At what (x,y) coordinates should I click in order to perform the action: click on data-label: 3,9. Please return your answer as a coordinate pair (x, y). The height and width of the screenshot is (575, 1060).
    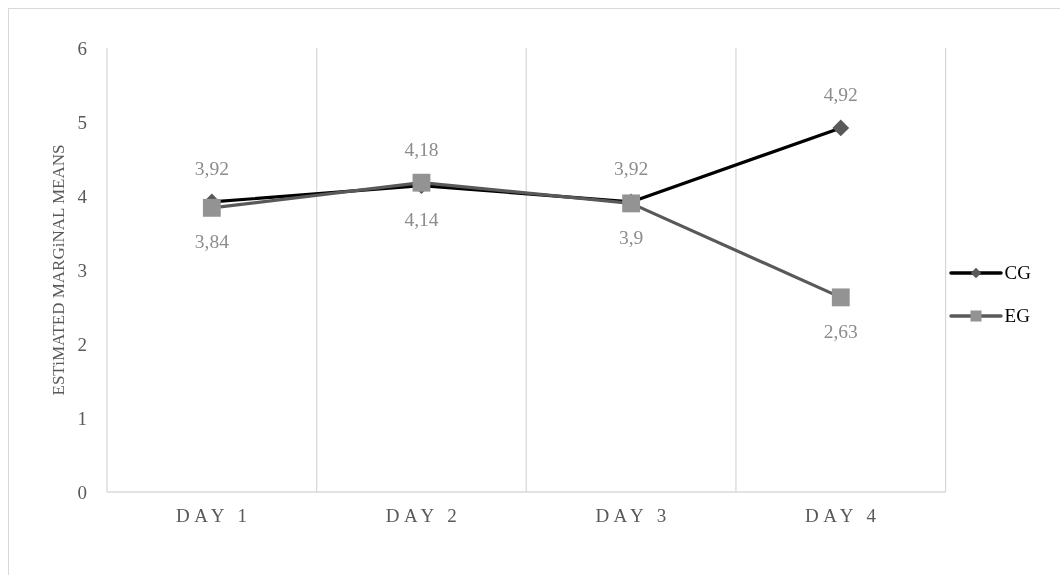
    Looking at the image, I should click on (631, 237).